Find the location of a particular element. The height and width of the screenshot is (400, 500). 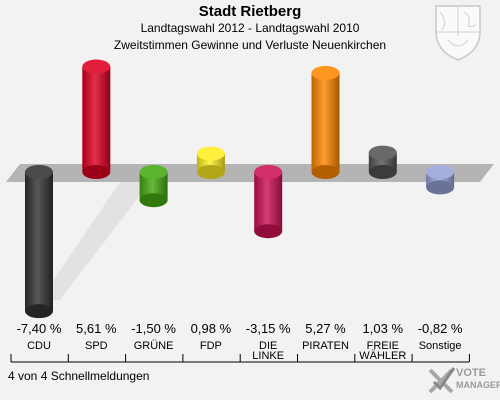

bar-cdu is located at coordinates (39, 242).